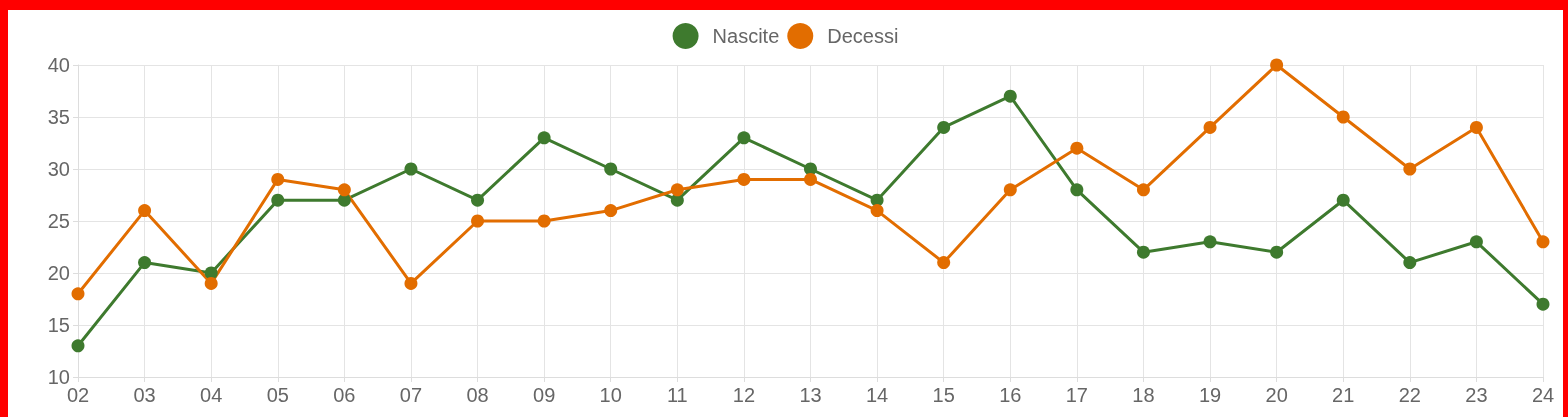  Describe the element at coordinates (58, 325) in the screenshot. I see `y-tick-label: 15` at that location.